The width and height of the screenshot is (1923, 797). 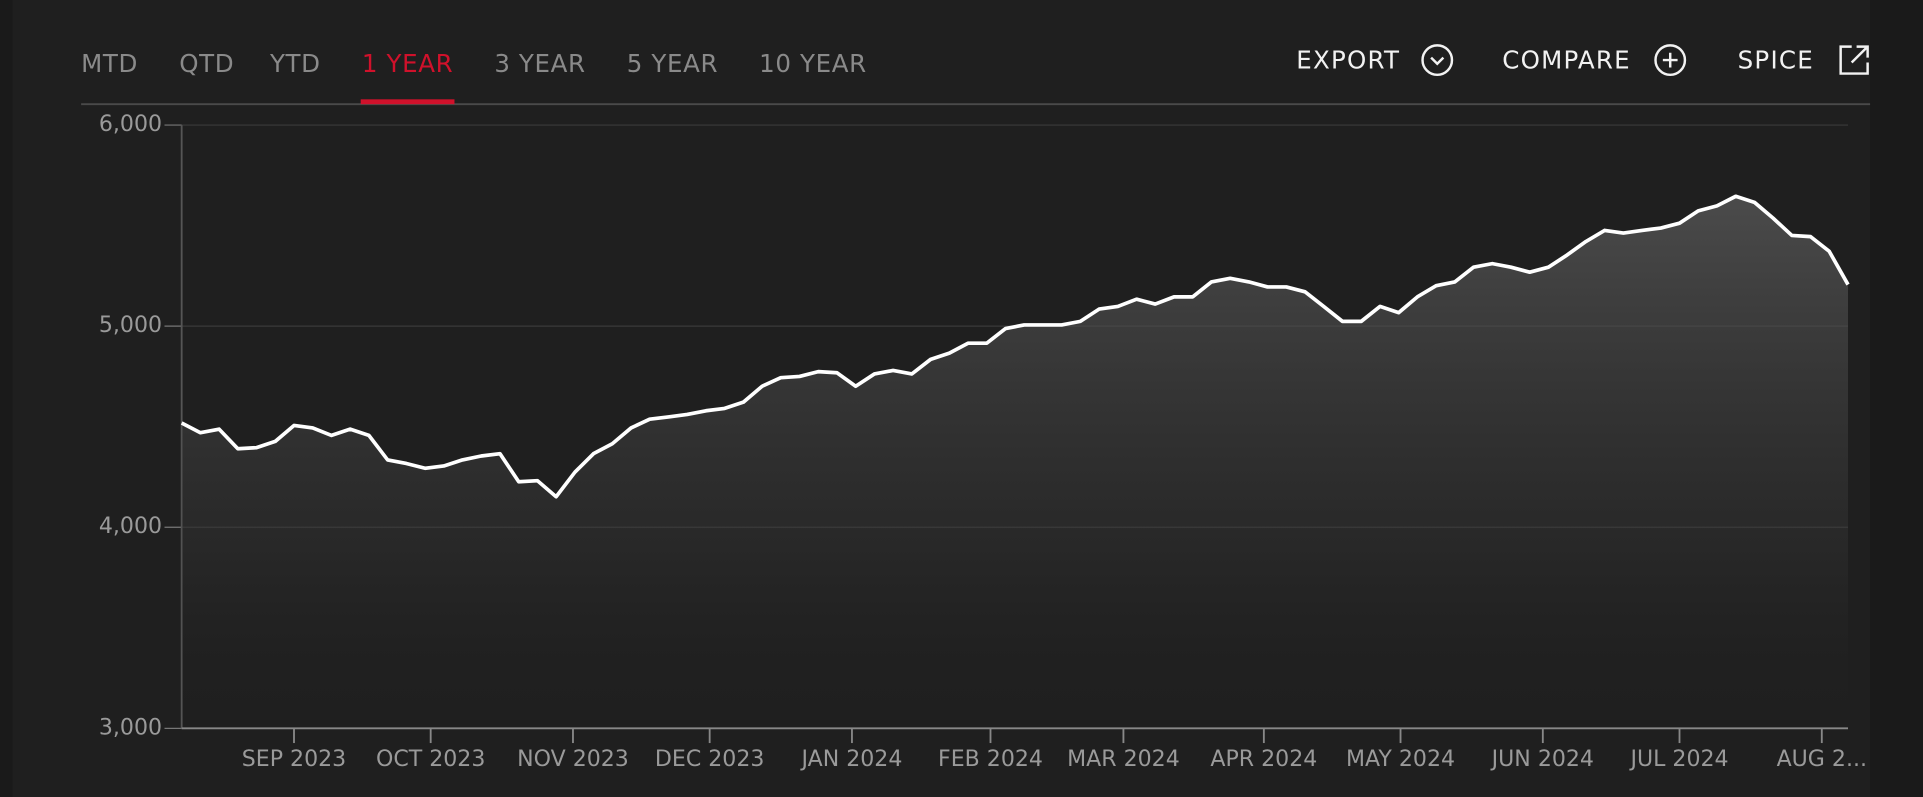 I want to click on export-icon-chevron, so click(x=1437, y=61).